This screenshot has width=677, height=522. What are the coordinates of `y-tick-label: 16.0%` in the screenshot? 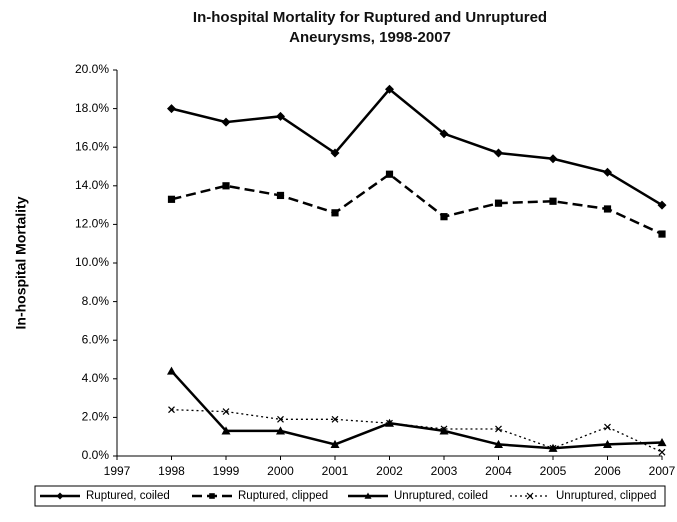 It's located at (92, 146).